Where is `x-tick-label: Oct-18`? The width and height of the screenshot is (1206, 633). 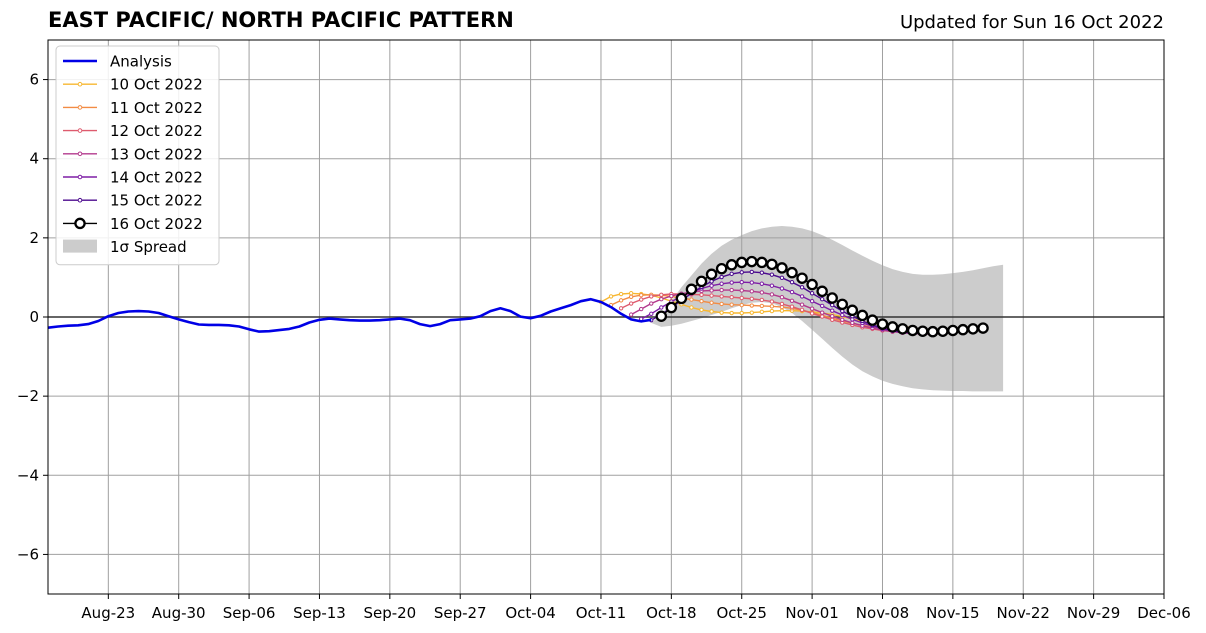 x-tick-label: Oct-18 is located at coordinates (671, 613).